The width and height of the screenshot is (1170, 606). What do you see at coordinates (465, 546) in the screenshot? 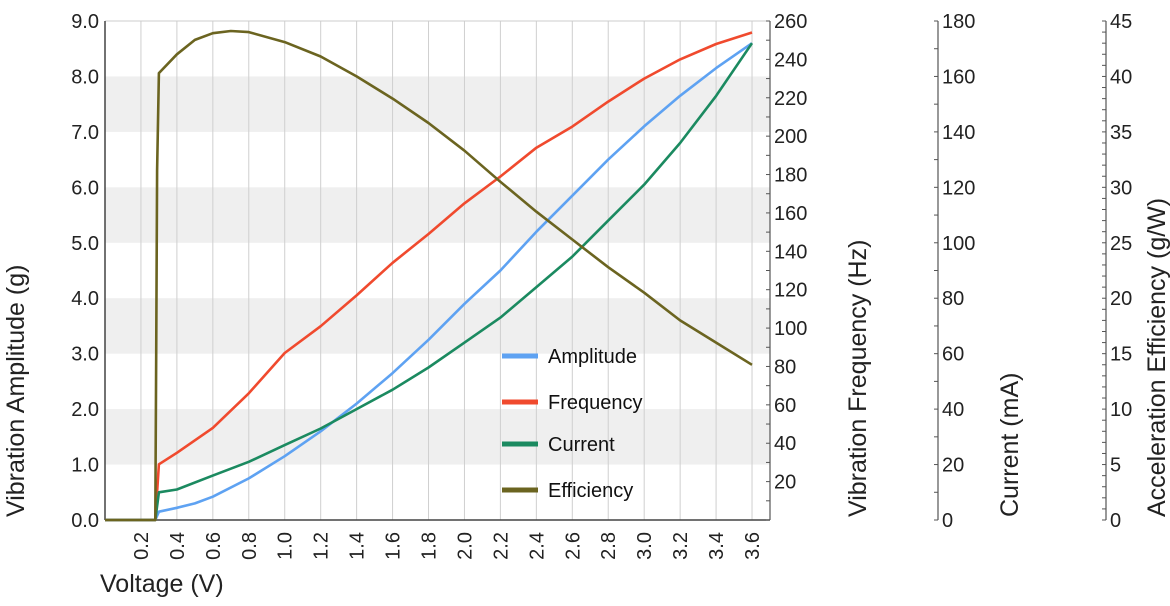
I see `x-tick-label: 2.0` at bounding box center [465, 546].